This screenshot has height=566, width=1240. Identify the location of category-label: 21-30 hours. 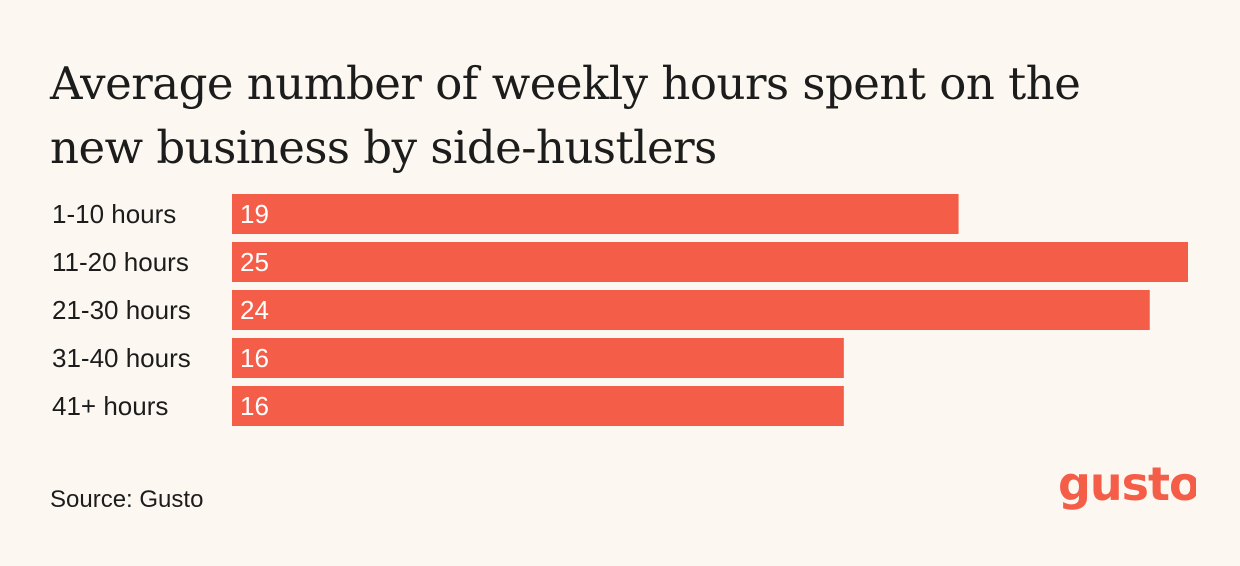
(121, 310).